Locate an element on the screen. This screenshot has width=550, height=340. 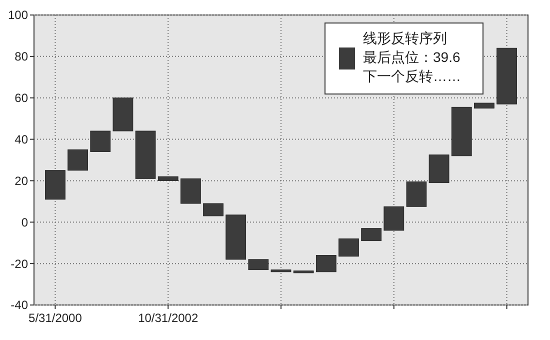
y-tick-label: 0 is located at coordinates (24, 222).